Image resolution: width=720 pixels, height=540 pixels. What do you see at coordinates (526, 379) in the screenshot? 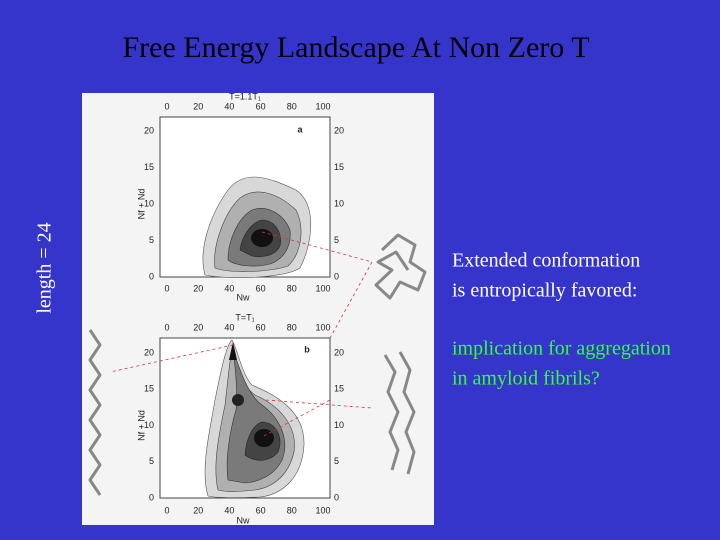
I see `body-text-line: in amyloid fibrils?` at bounding box center [526, 379].